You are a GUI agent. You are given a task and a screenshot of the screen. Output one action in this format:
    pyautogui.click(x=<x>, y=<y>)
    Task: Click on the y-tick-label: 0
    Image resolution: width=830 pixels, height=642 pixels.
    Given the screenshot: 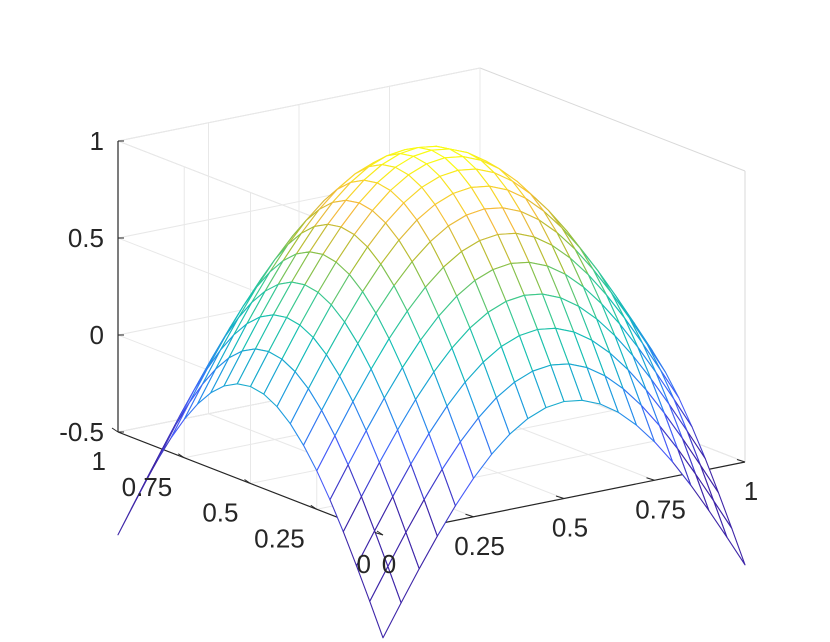 What is the action you would take?
    pyautogui.click(x=364, y=564)
    